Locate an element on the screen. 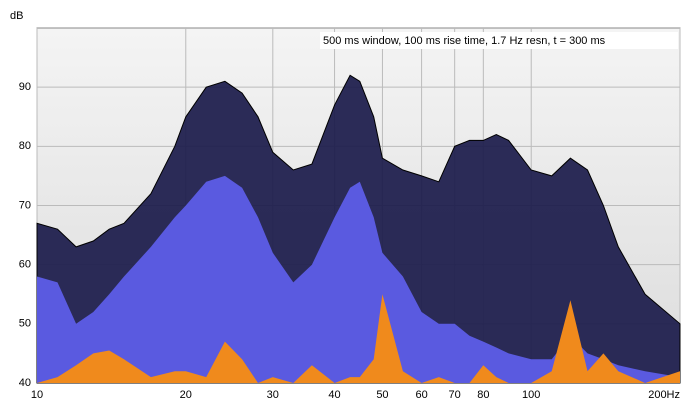  x-tick-label: 20 is located at coordinates (186, 395).